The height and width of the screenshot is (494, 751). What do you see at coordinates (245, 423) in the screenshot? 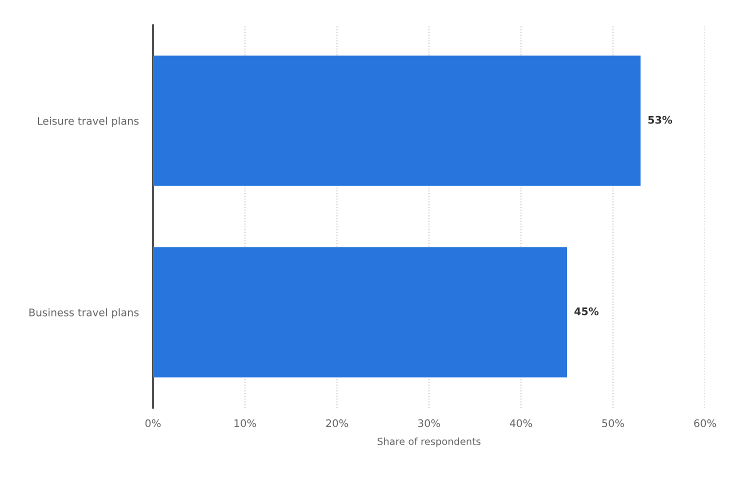
I see `x-tick-label: 10%` at bounding box center [245, 423].